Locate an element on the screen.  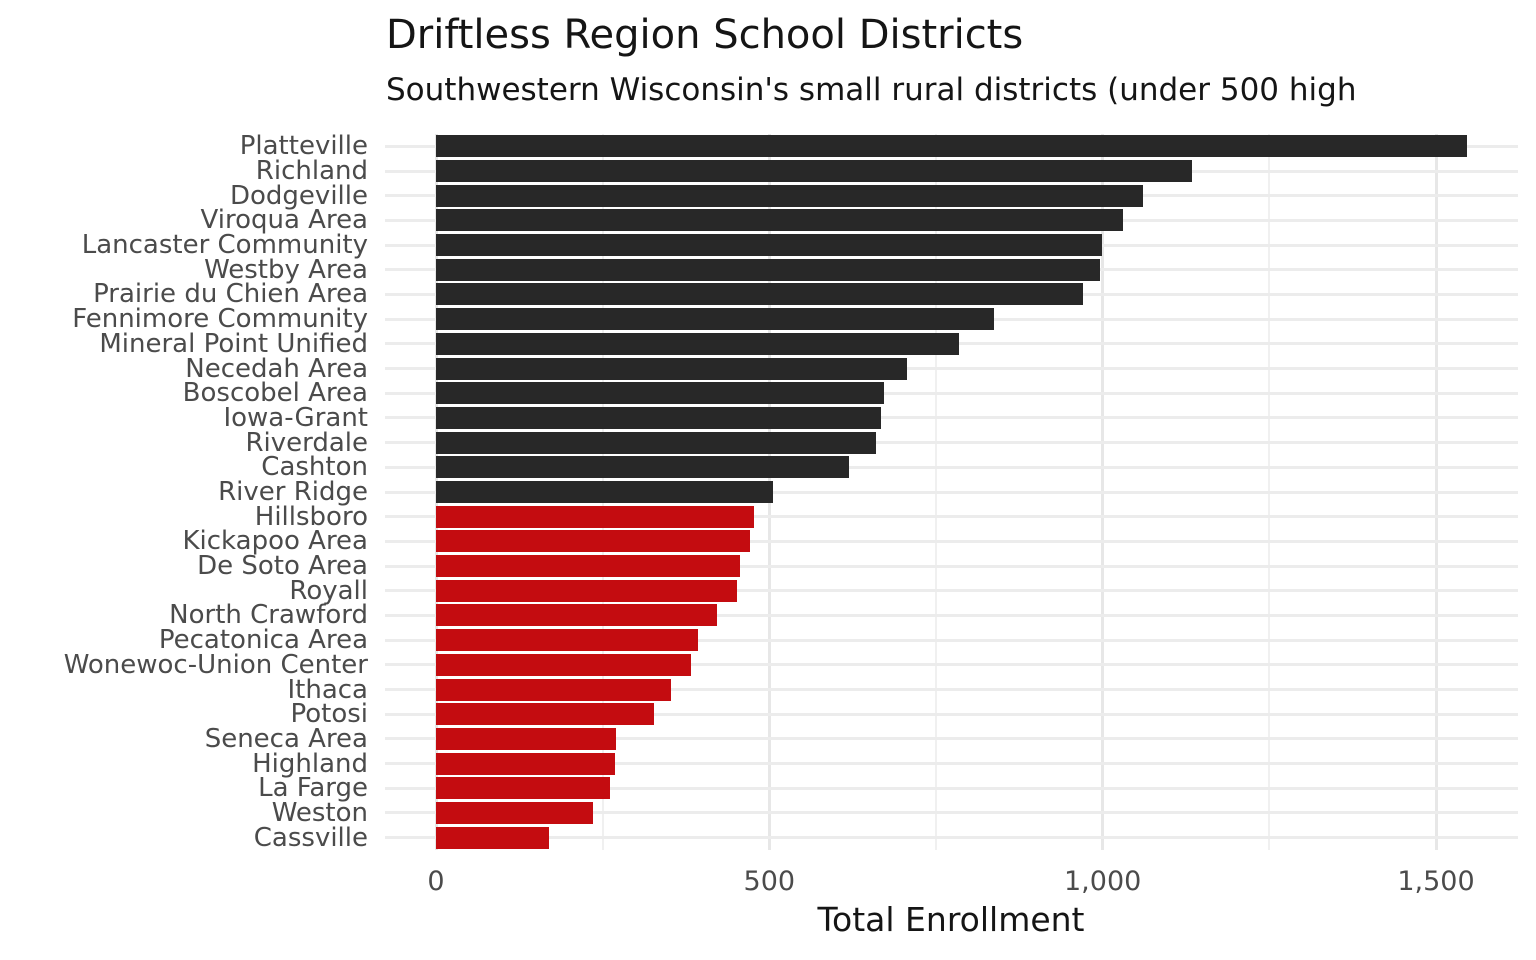
y-axis-label: Cassville is located at coordinates (310, 837).